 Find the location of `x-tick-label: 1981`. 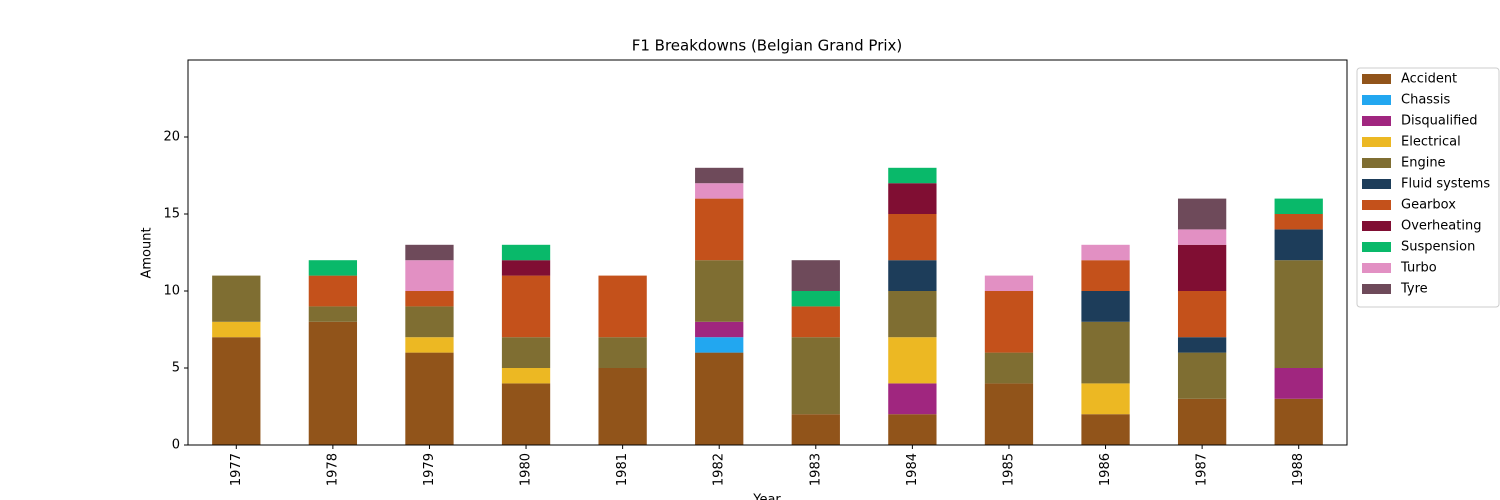

x-tick-label: 1981 is located at coordinates (622, 469).